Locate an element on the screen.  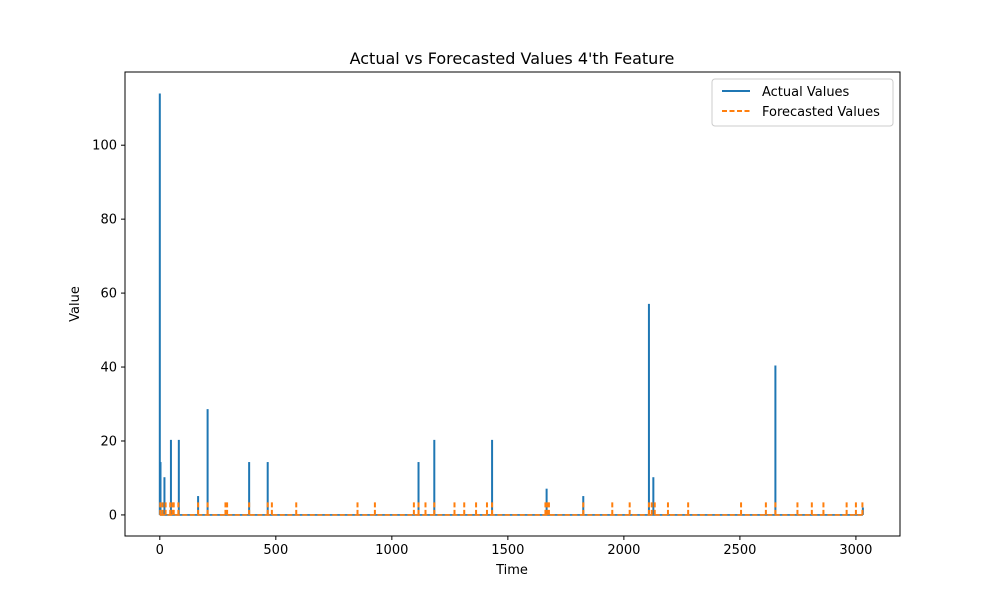
y-tick-label: 40 is located at coordinates (108, 368).